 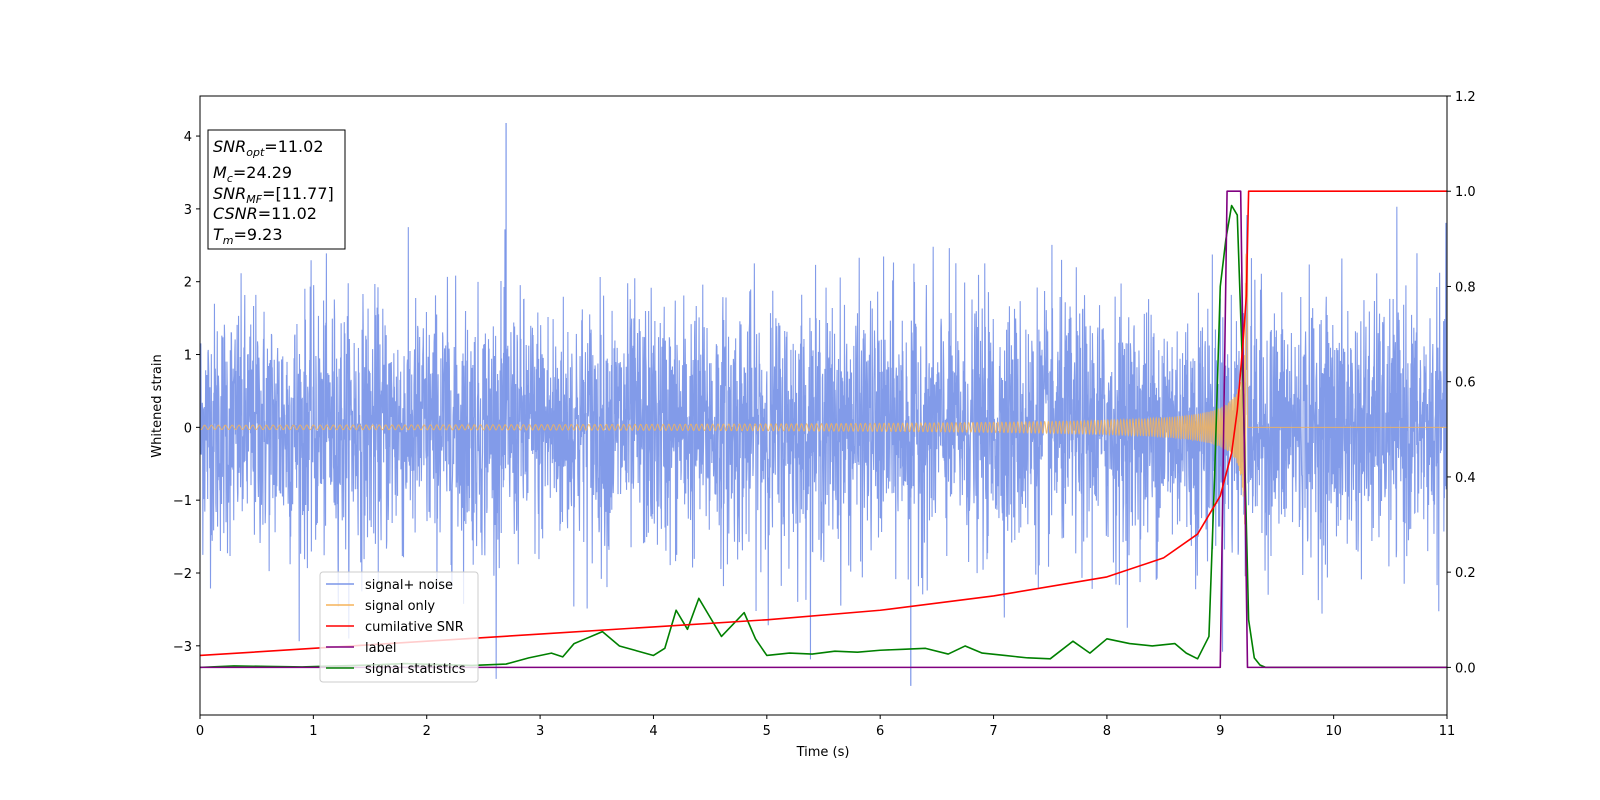 What do you see at coordinates (188, 210) in the screenshot?
I see `left-y-tick-label: 3` at bounding box center [188, 210].